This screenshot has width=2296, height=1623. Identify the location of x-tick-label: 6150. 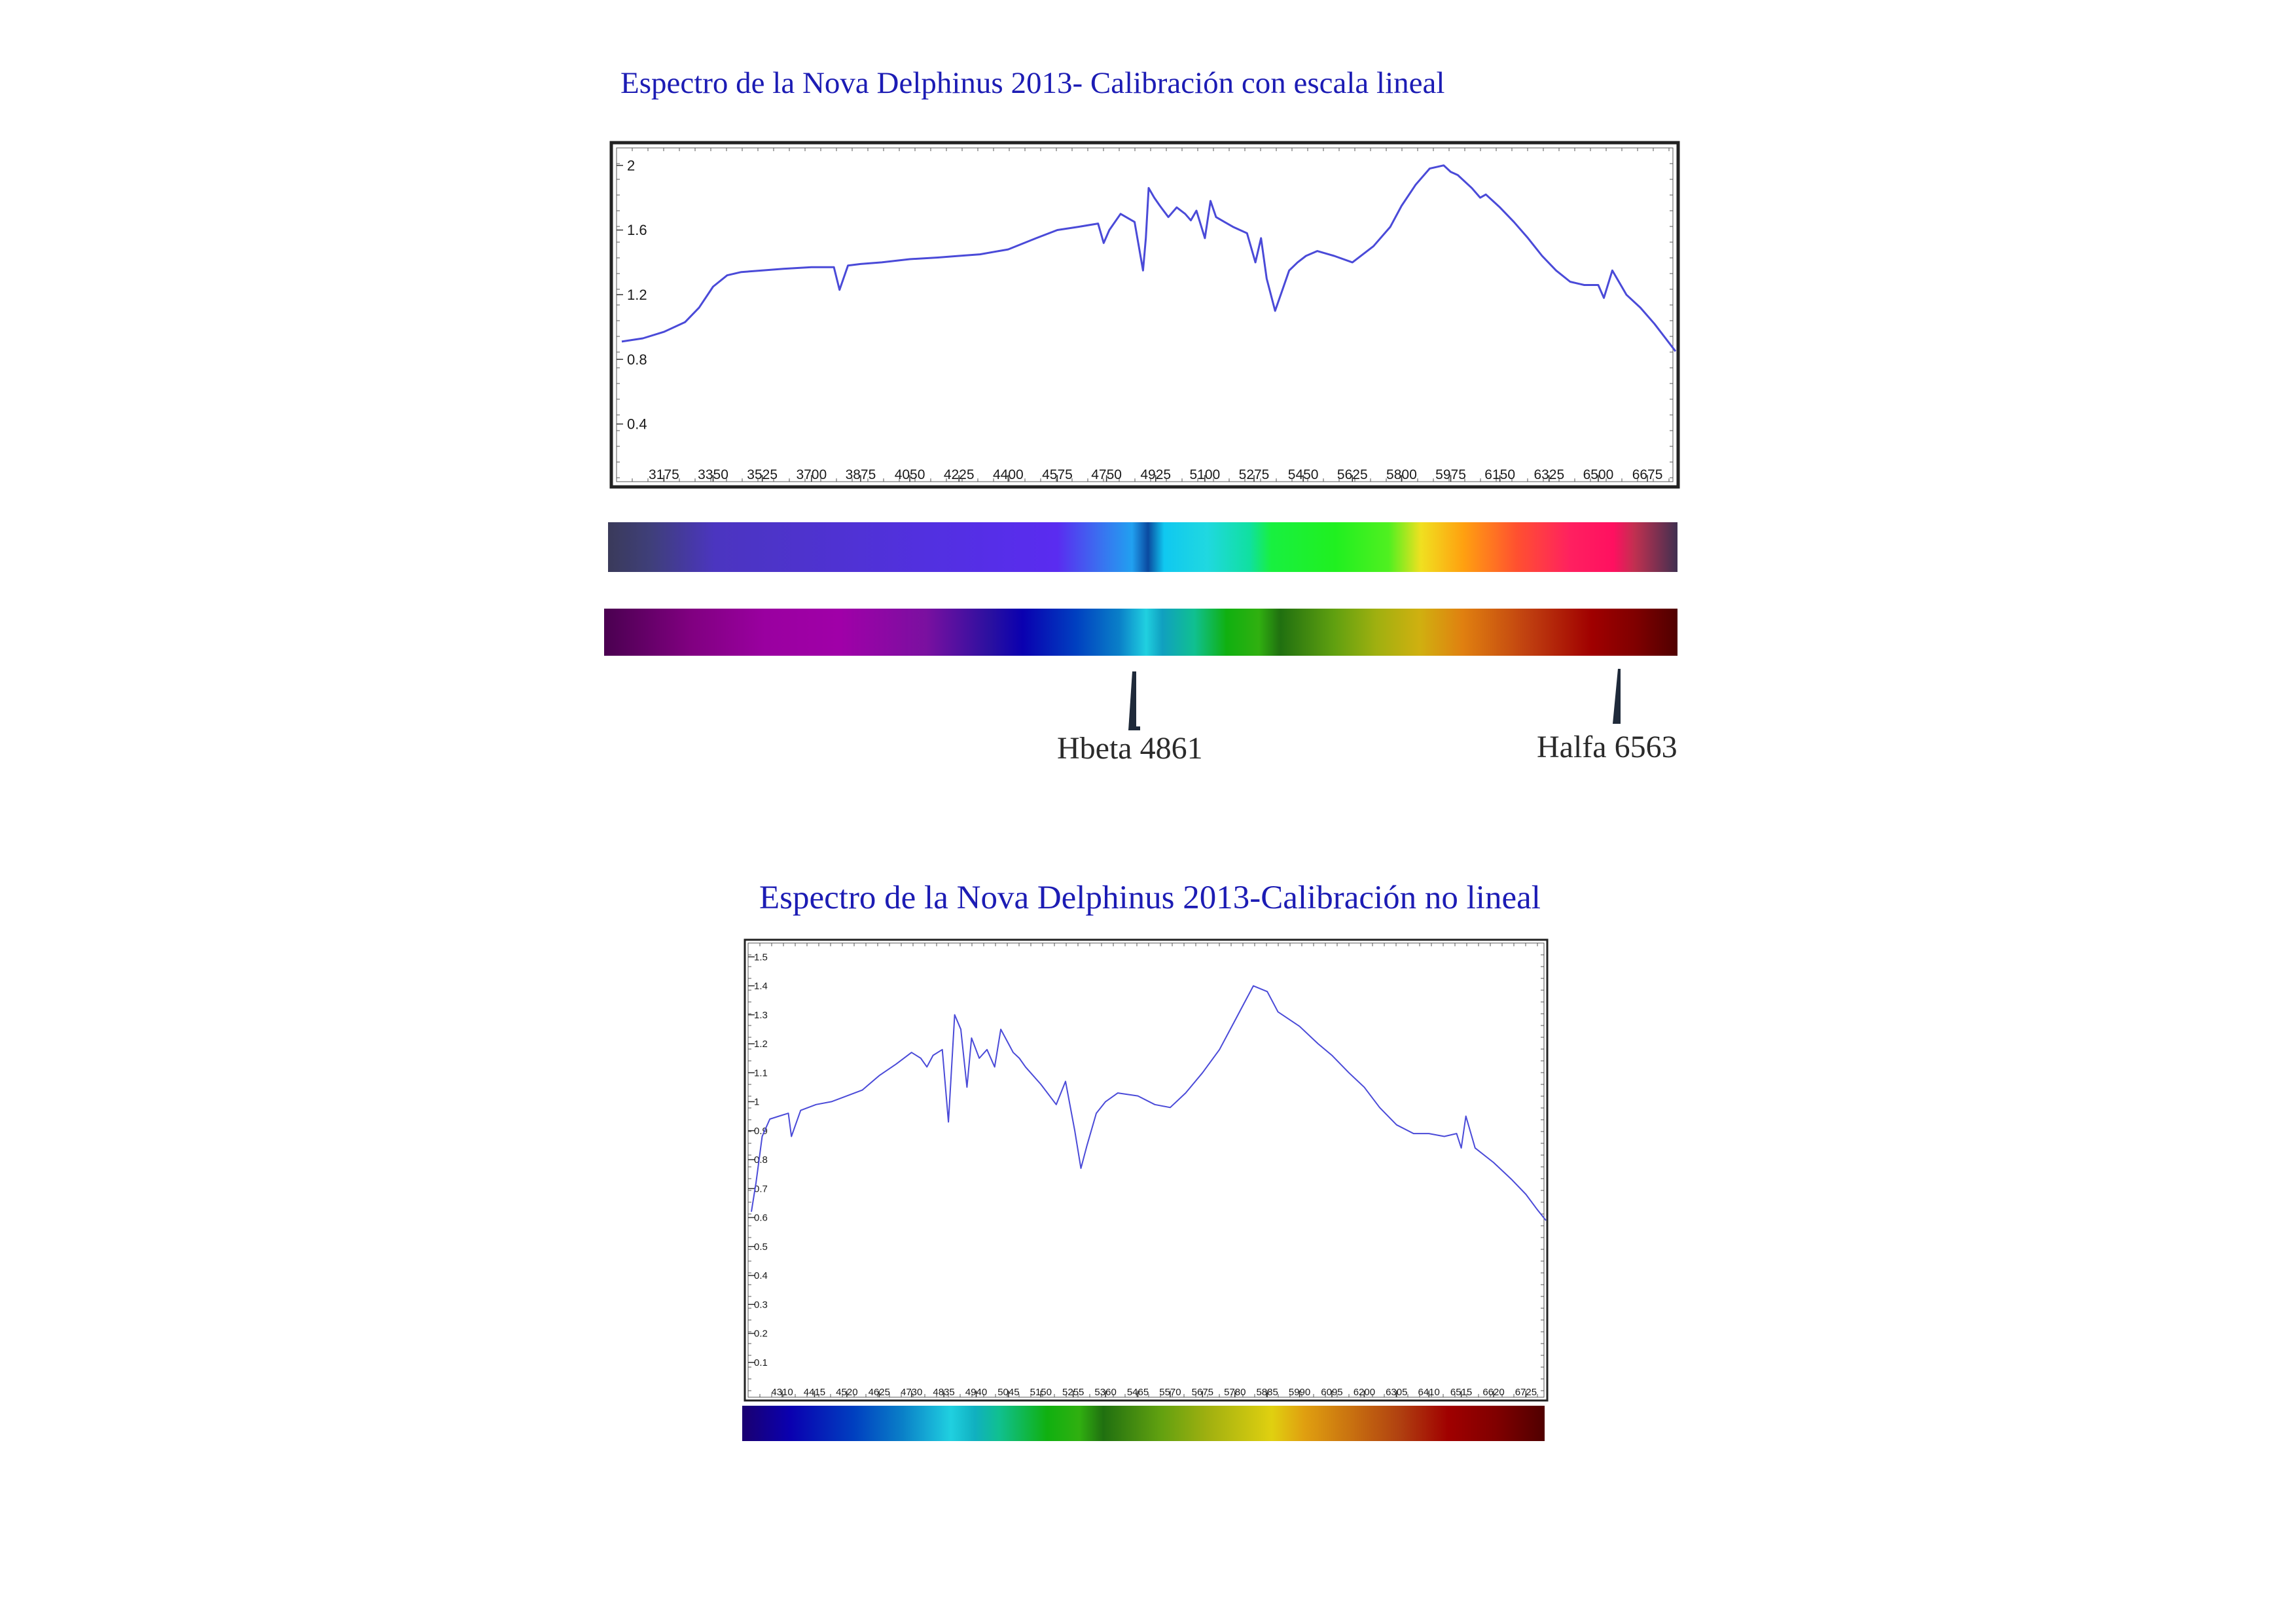
(1499, 474).